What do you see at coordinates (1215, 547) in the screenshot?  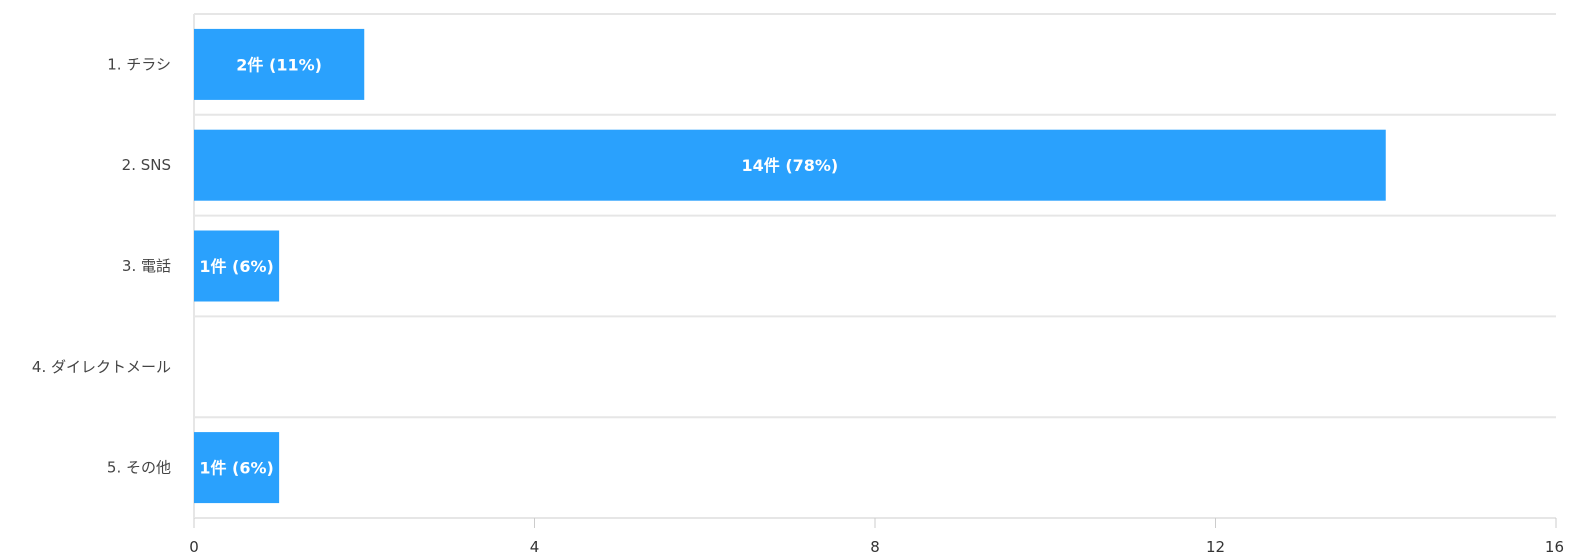 I see `x-tick-label: 12` at bounding box center [1215, 547].